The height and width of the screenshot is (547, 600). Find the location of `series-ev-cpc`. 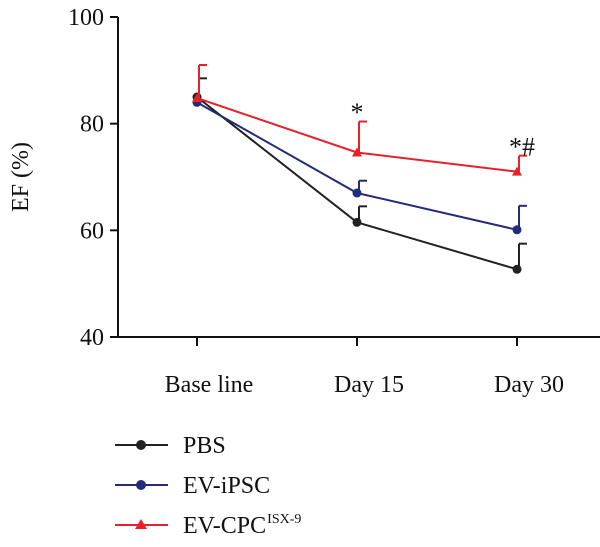

series-ev-cpc is located at coordinates (359, 120).